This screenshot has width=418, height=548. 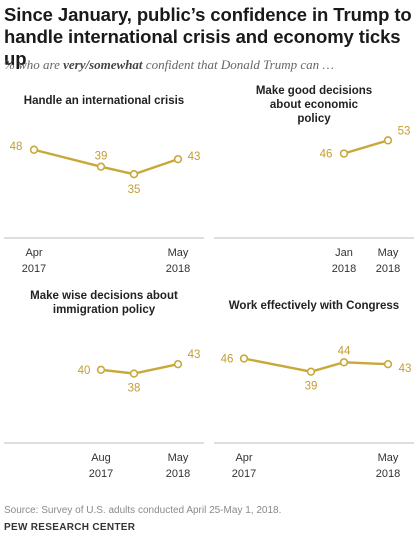 What do you see at coordinates (314, 412) in the screenshot?
I see `line-chart: 46 39 44 43 Apr 2017 May 2018` at bounding box center [314, 412].